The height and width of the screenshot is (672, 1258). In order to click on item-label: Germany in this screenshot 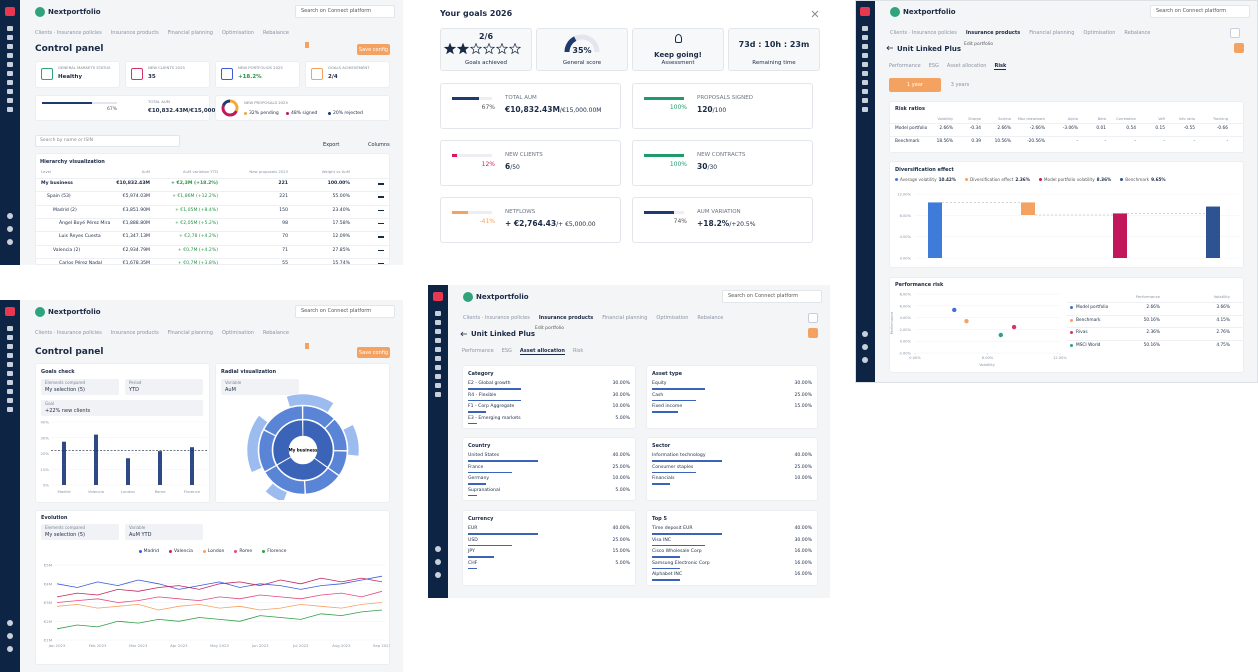, I will do `click(479, 478)`.